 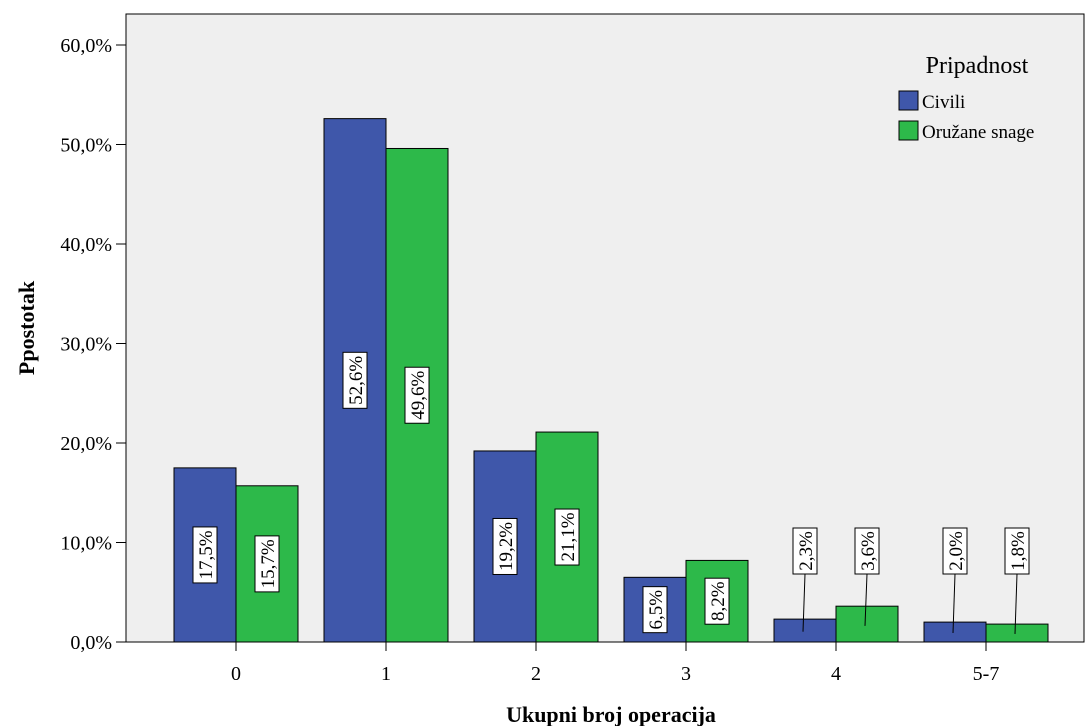 I want to click on y-tick-label: 10,0%, so click(x=86, y=544).